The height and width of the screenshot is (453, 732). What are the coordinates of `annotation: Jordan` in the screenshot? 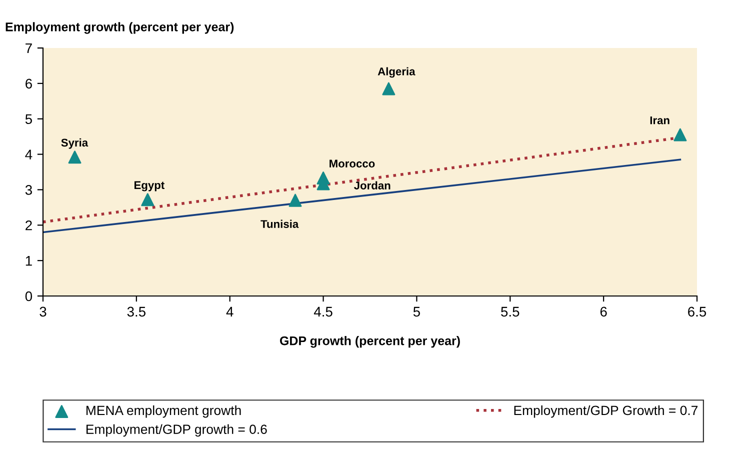 It's located at (372, 185).